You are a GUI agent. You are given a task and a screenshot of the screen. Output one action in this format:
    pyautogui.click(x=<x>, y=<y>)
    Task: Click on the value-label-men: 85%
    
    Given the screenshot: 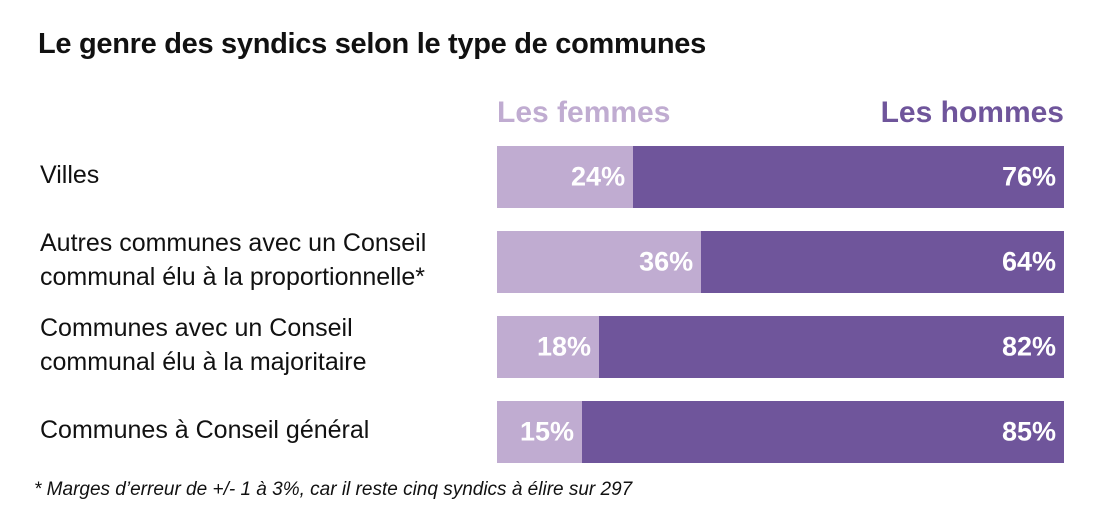 What is the action you would take?
    pyautogui.click(x=1028, y=431)
    